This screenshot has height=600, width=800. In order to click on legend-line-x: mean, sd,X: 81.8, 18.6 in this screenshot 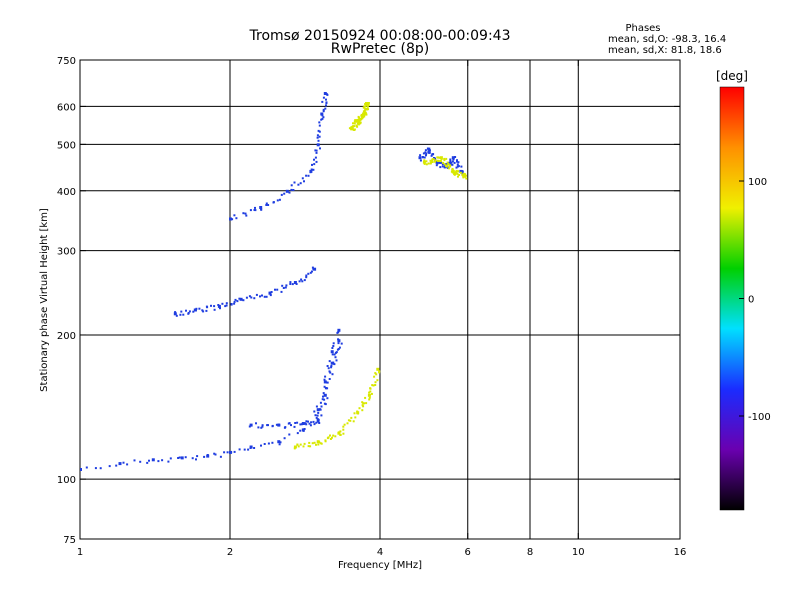, I will do `click(665, 50)`.